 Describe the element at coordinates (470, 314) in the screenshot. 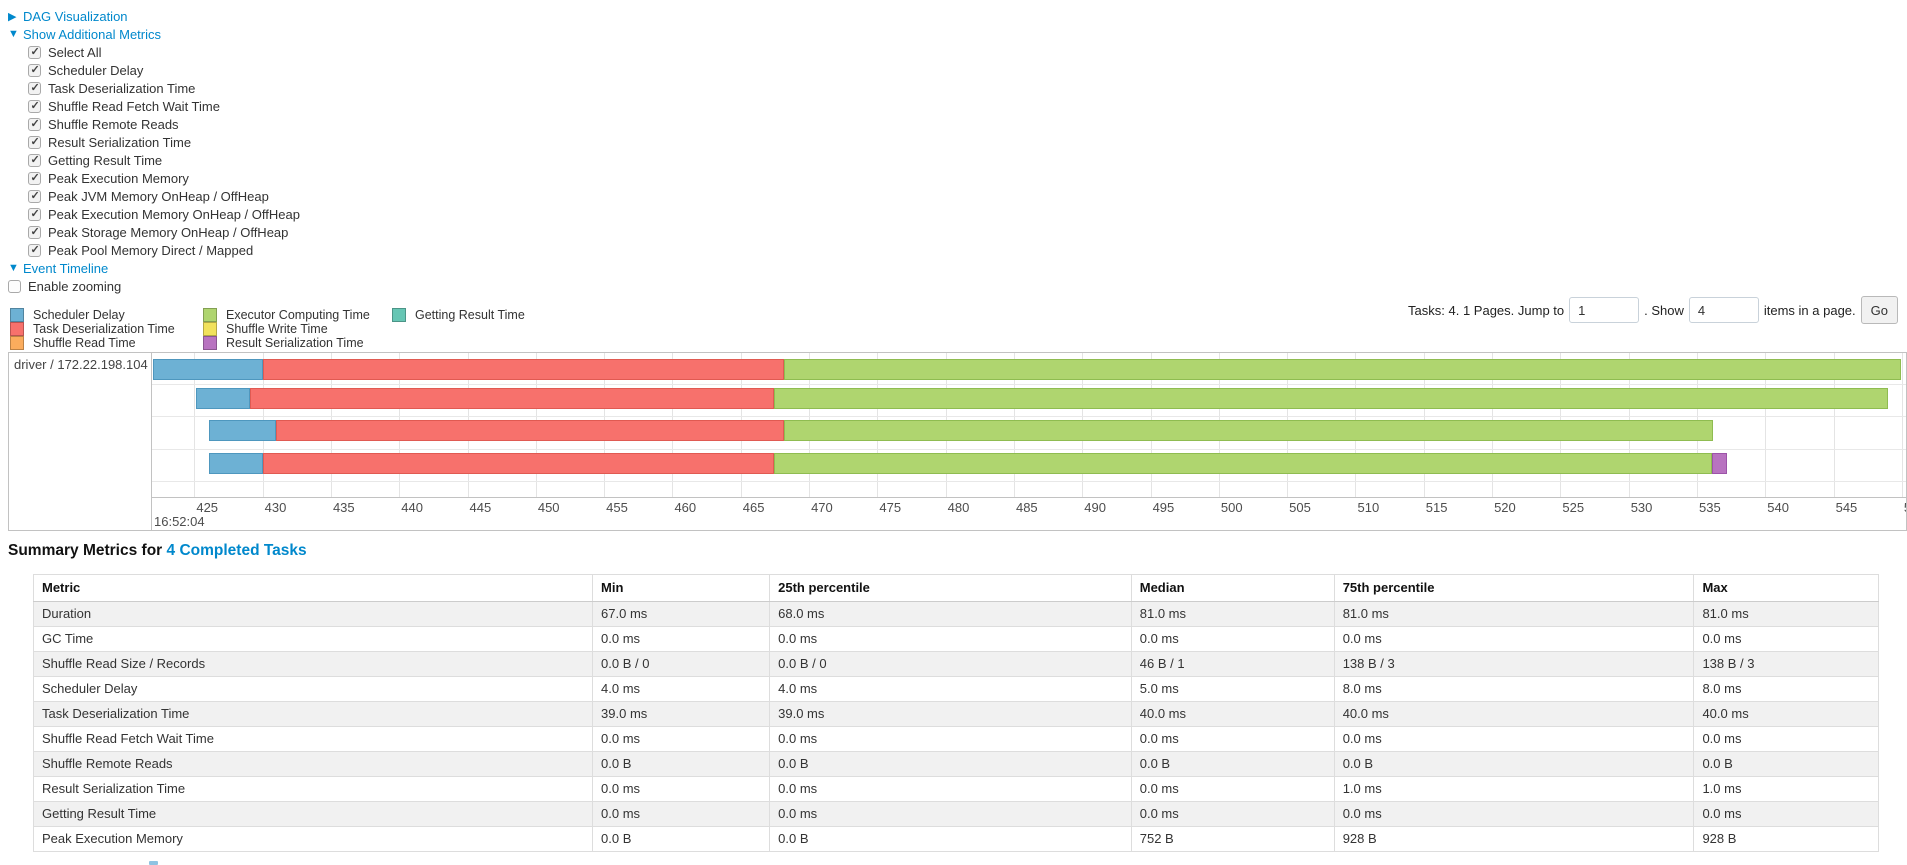

I see `legend-label: Getting Result Time` at that location.